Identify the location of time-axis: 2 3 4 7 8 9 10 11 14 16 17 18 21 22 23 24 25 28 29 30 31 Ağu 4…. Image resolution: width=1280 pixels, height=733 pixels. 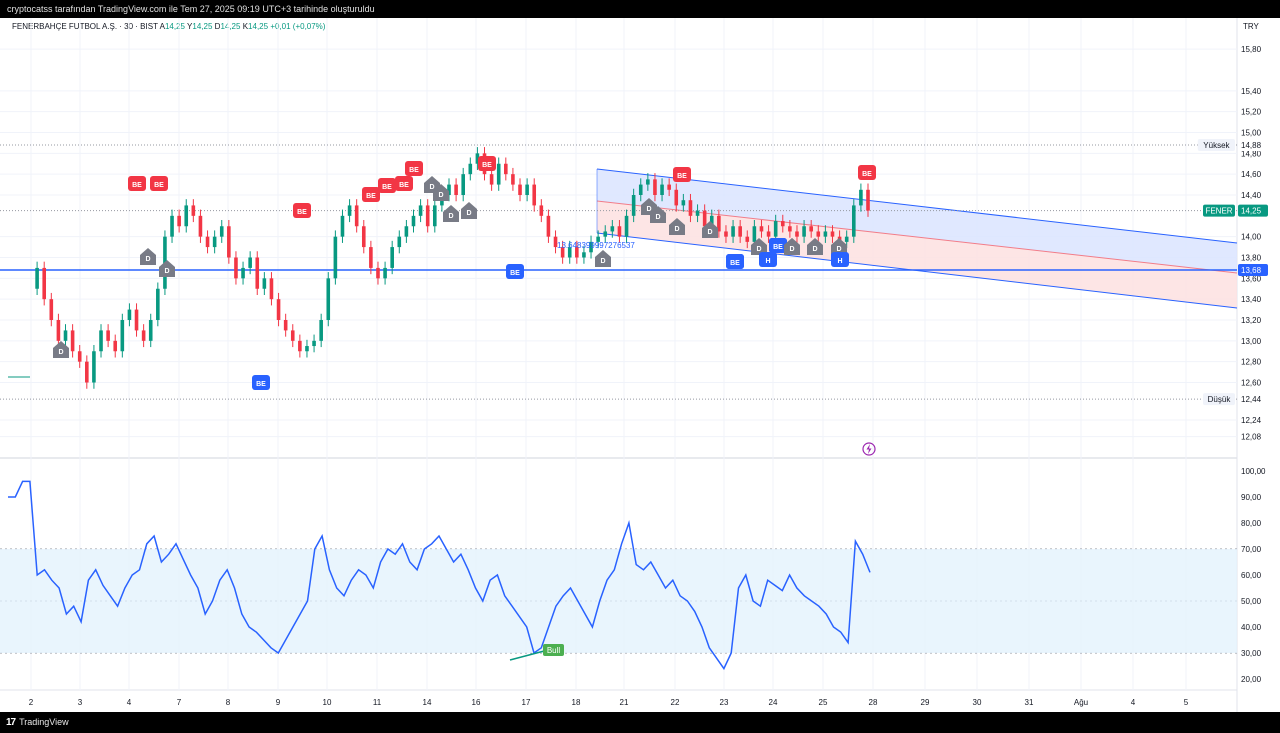
(609, 702).